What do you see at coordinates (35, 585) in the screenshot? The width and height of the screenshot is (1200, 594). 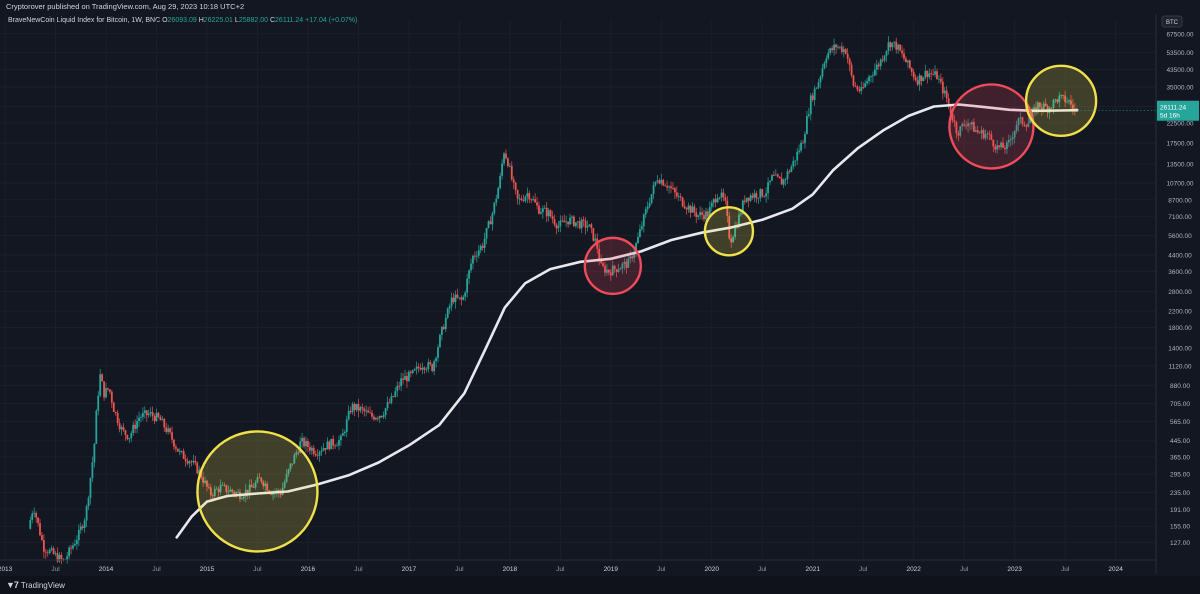 I see `tradingview-logo: ▼7 TradingView` at bounding box center [35, 585].